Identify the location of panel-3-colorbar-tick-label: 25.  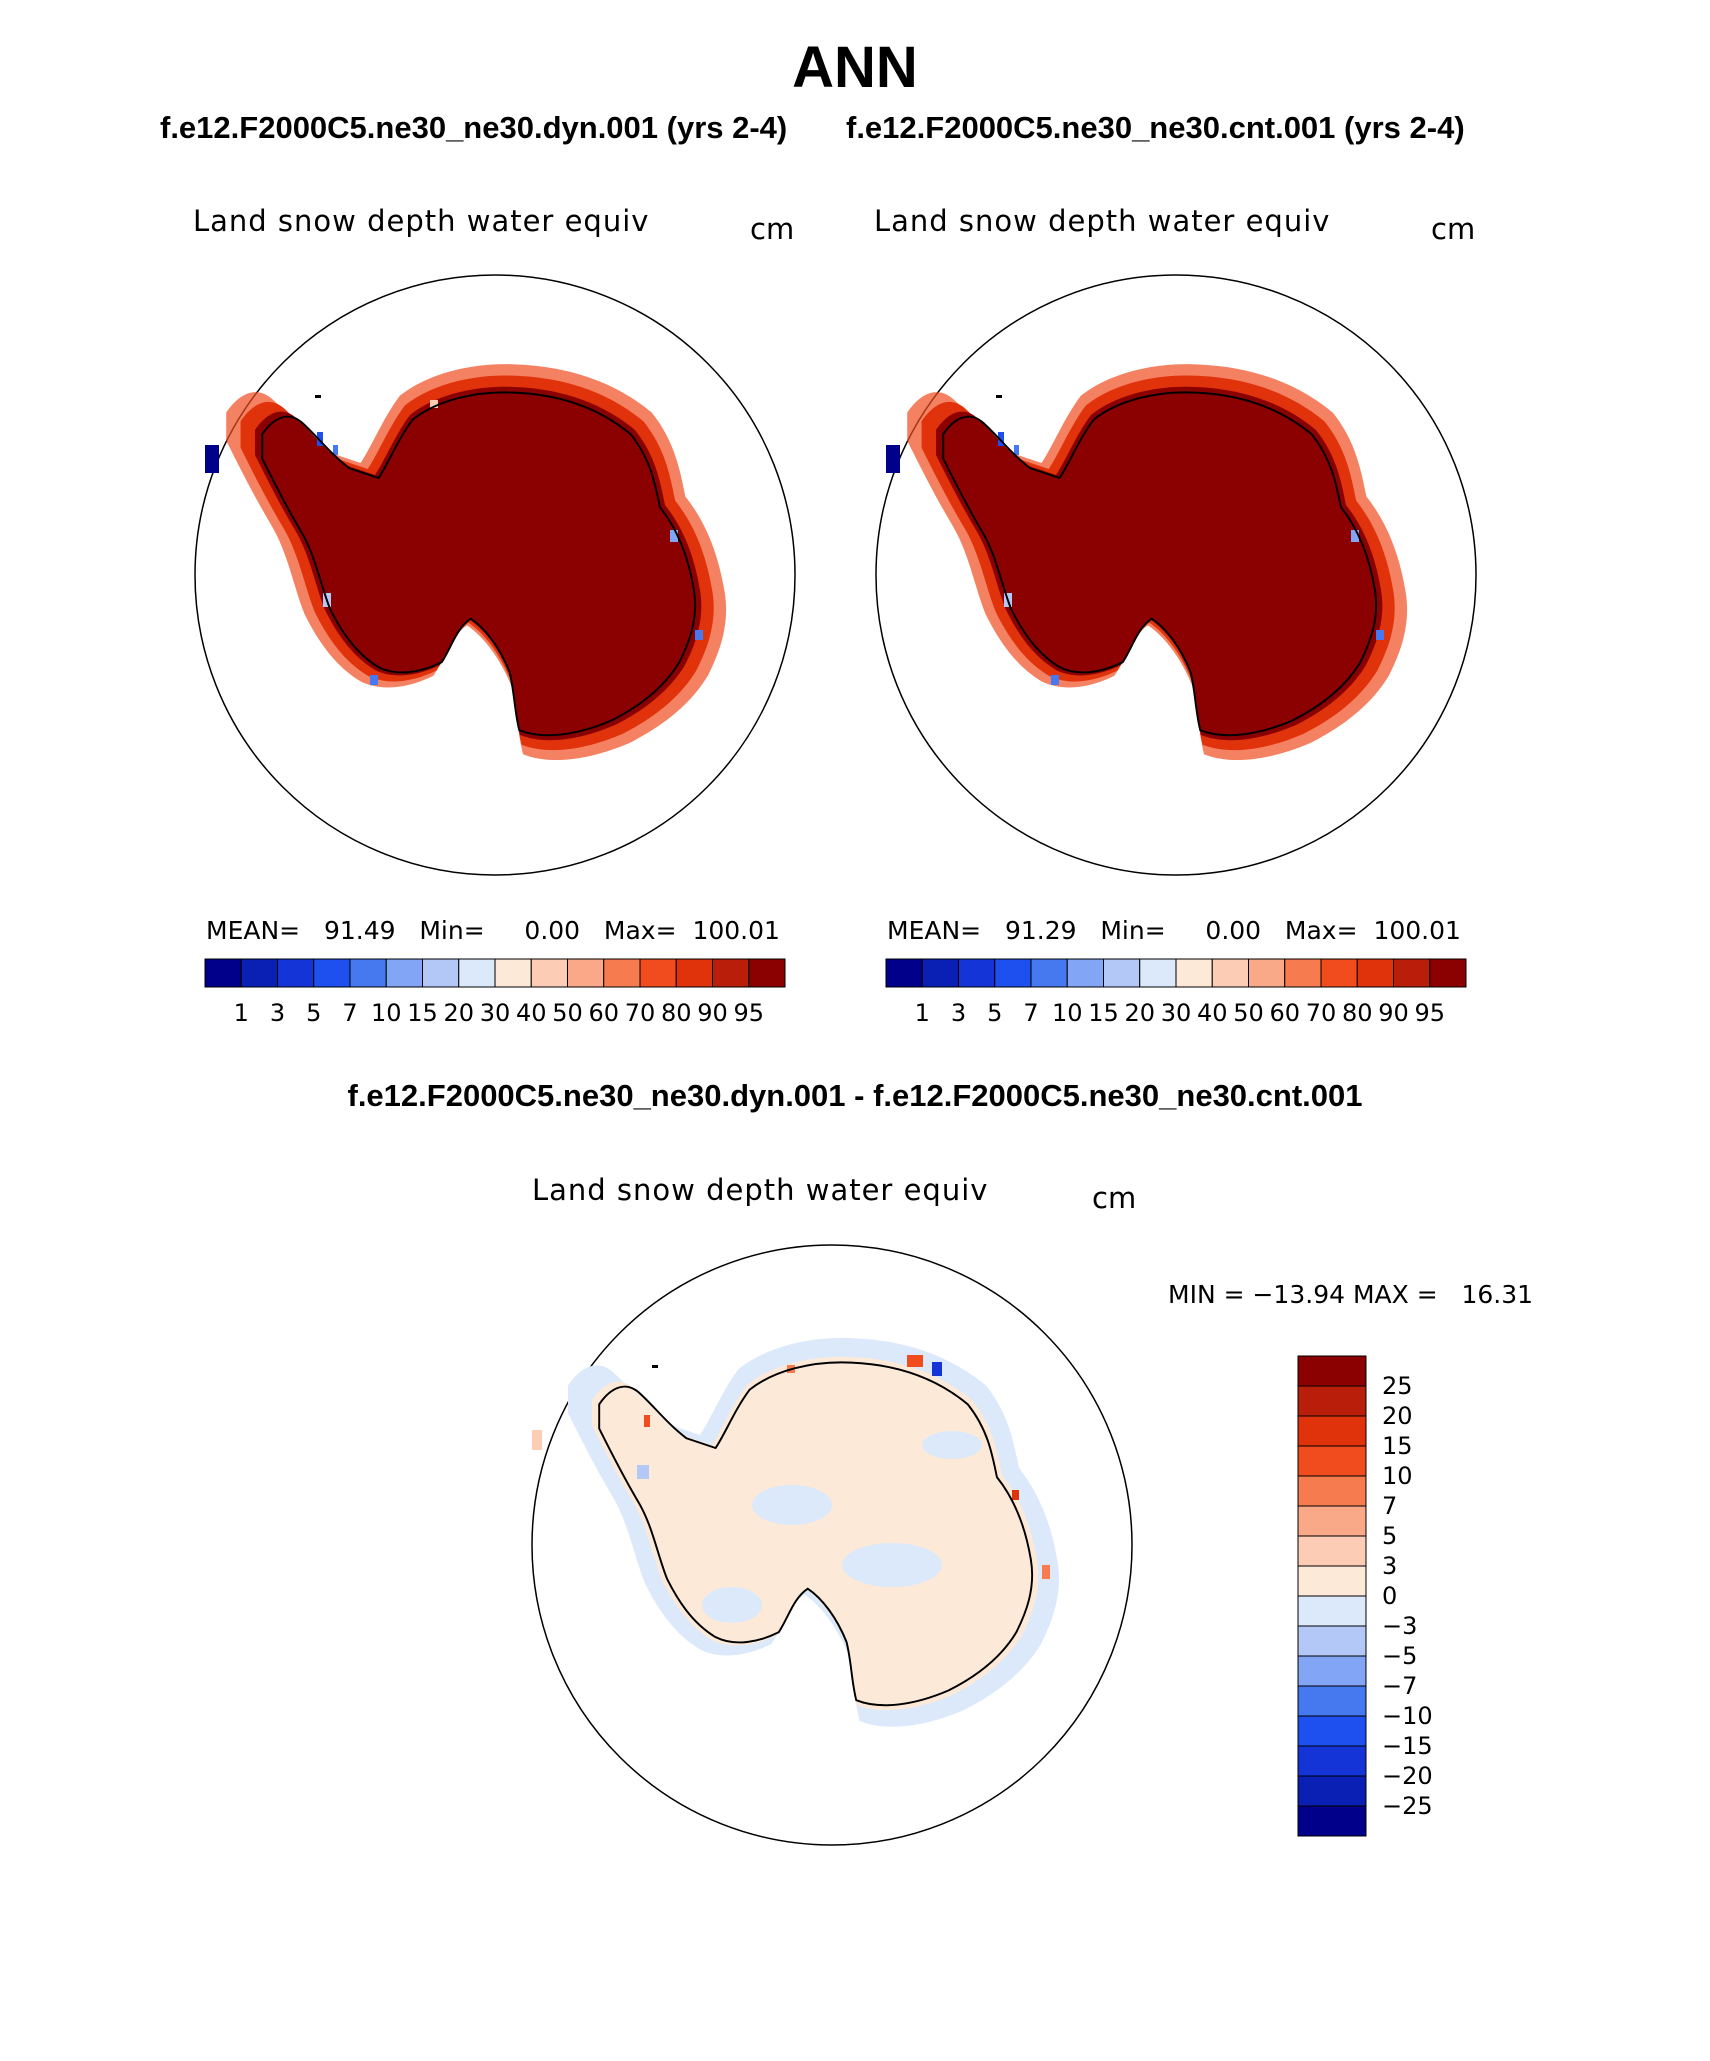
(1397, 1386).